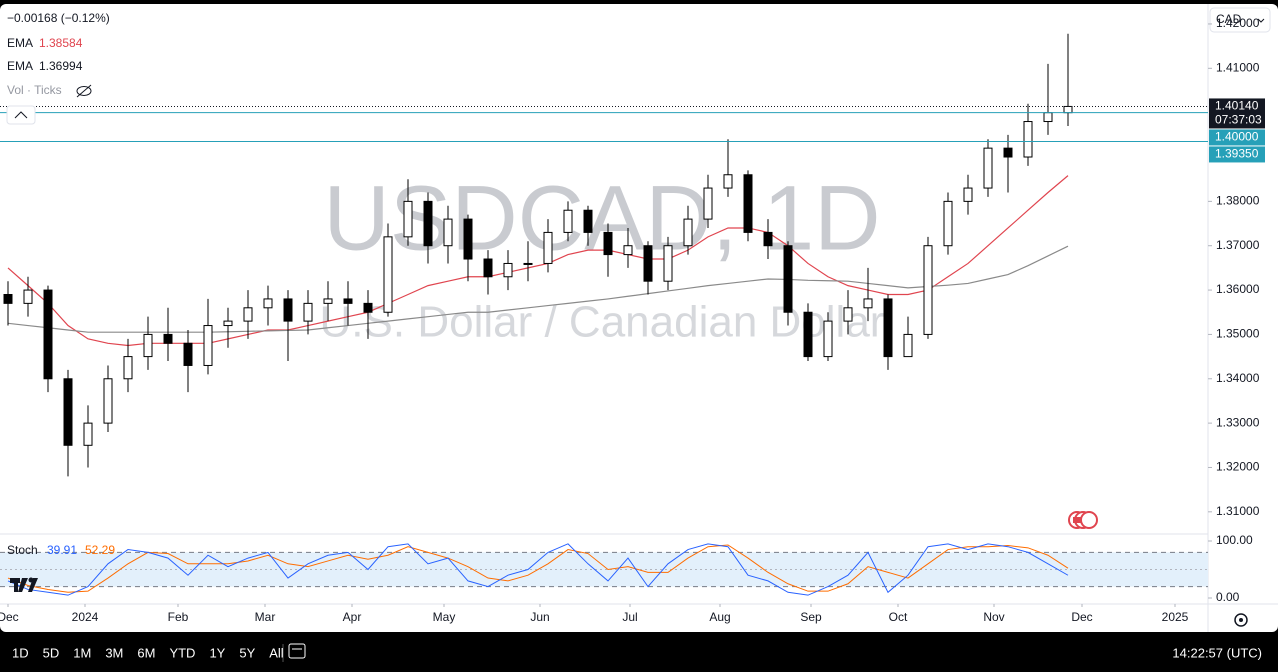 The height and width of the screenshot is (672, 1278). What do you see at coordinates (146, 652) in the screenshot?
I see `range-button: 6M` at bounding box center [146, 652].